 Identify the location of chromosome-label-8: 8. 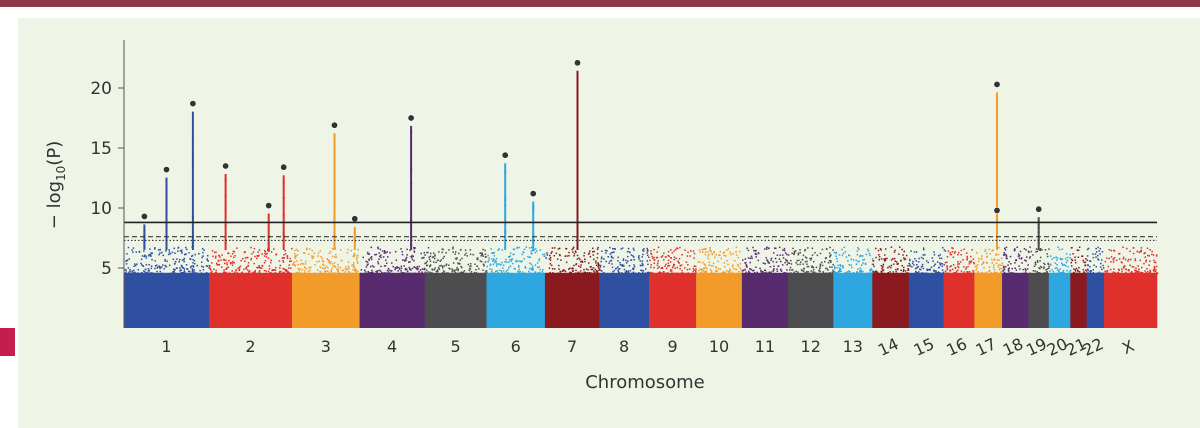
(624, 346).